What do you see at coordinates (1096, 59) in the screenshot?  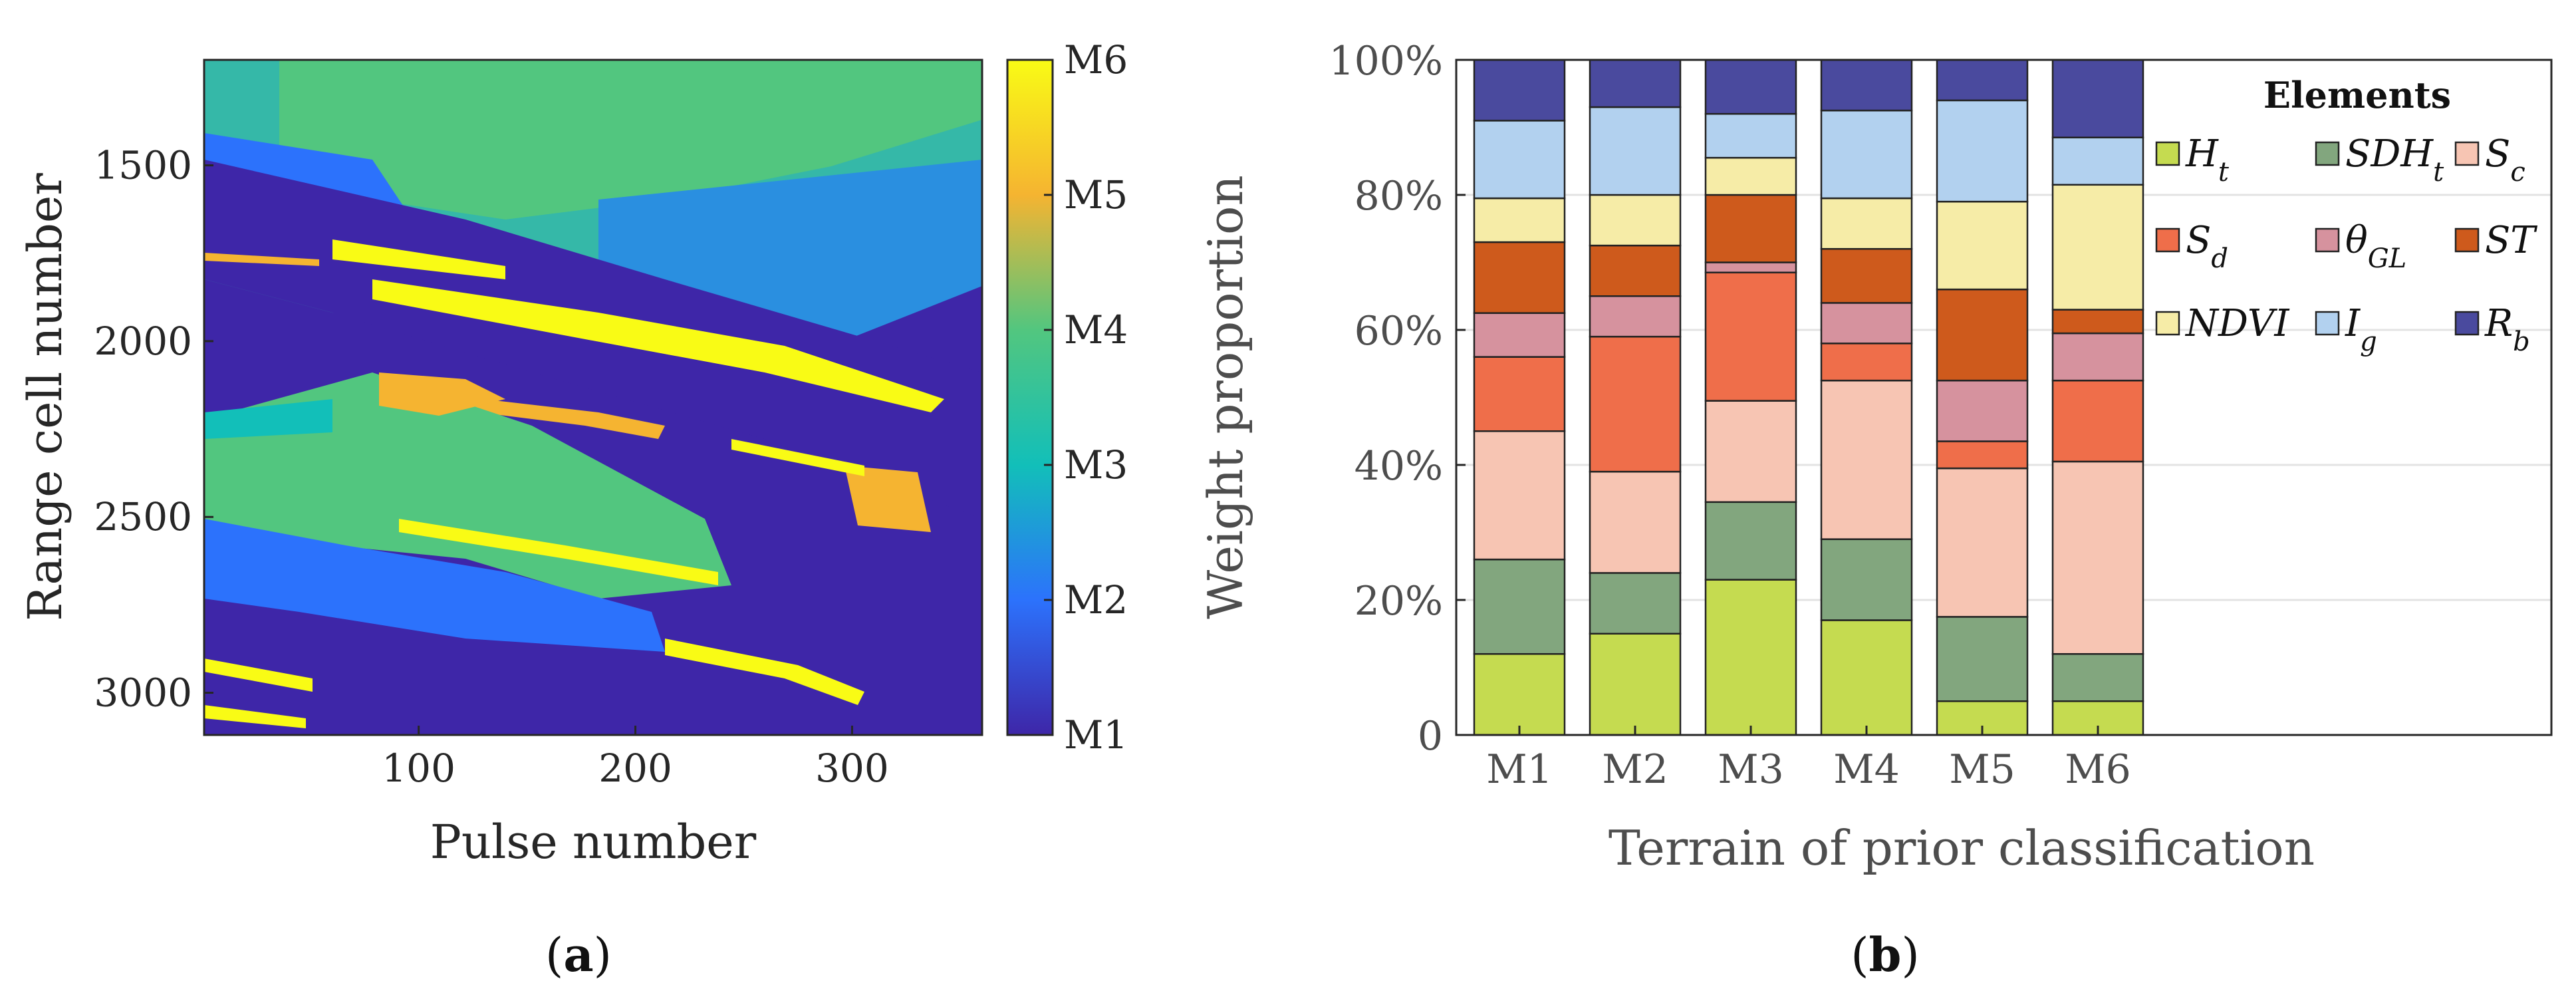 I see `colorbar-label: M6` at bounding box center [1096, 59].